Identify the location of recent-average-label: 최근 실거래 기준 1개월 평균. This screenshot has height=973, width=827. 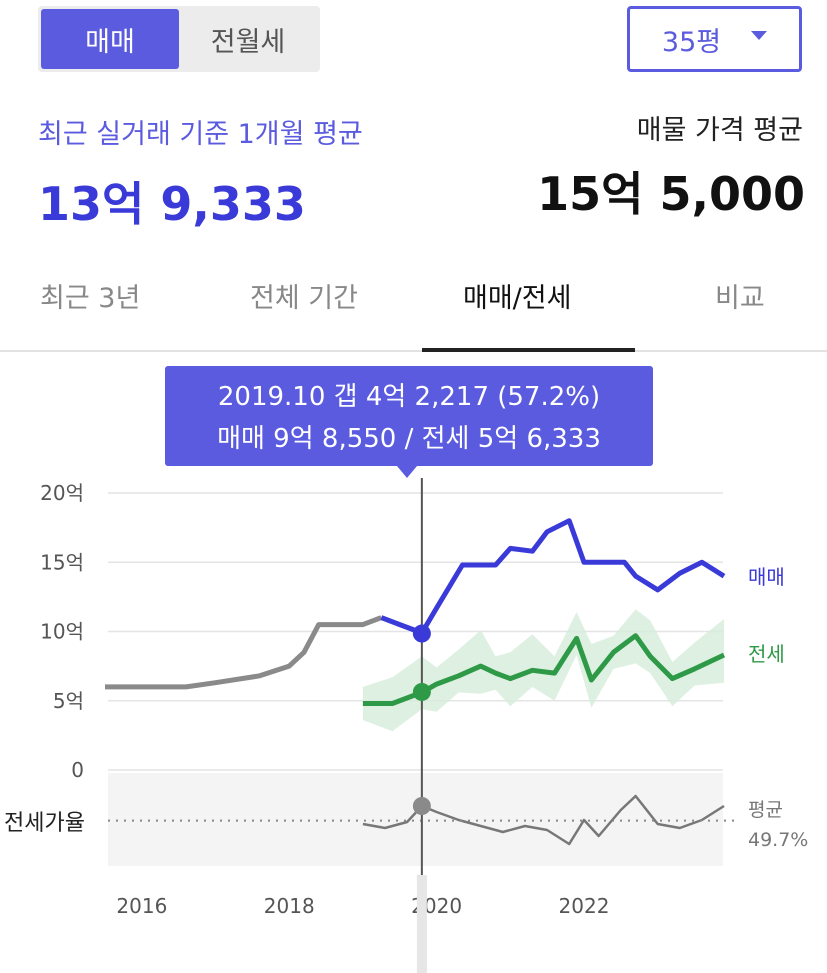
(200, 134).